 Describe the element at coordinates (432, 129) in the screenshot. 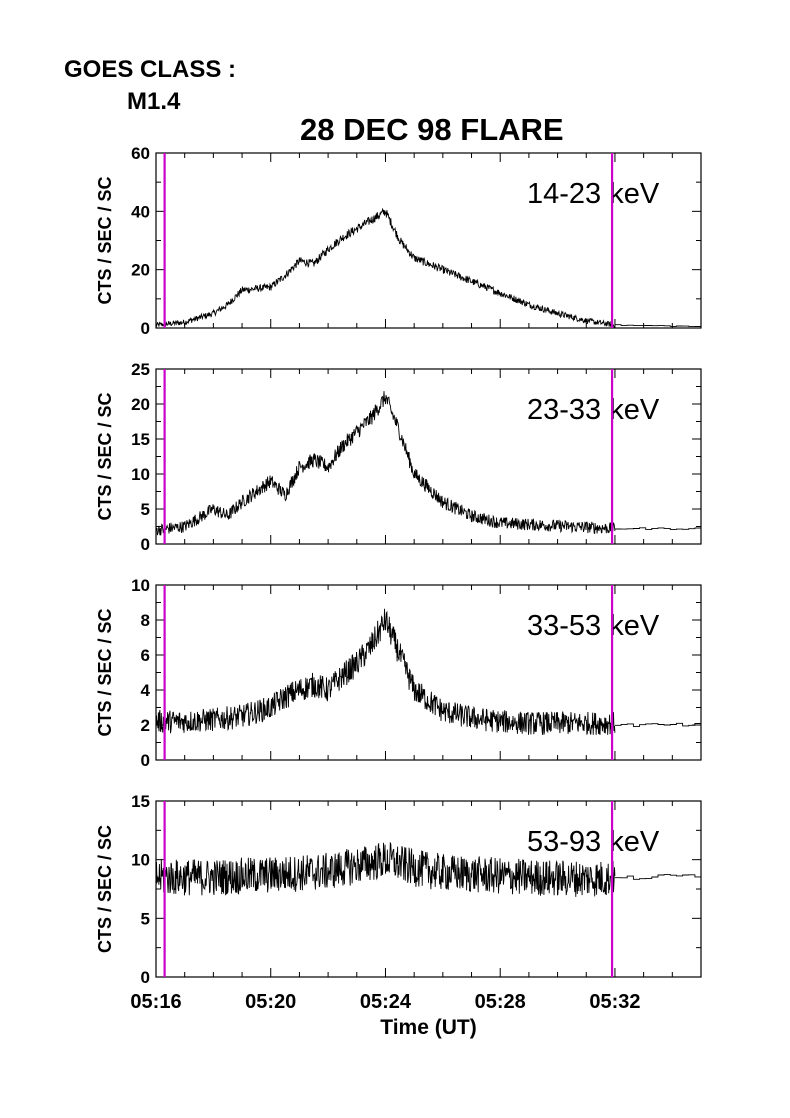

I see `plot-title: 28 DEC 98 FLARE` at that location.